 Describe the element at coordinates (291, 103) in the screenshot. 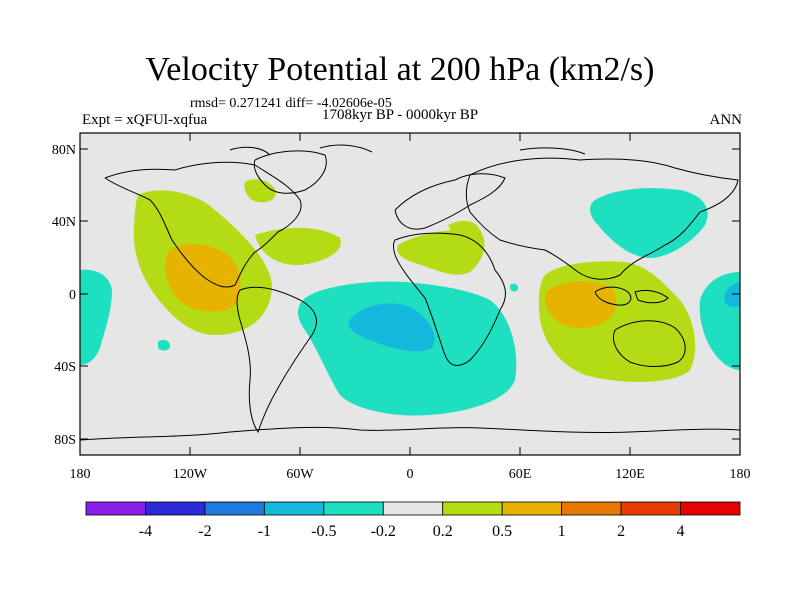

I see `stats-text: rmsd= 0.271241 diff= -4.02606e-05` at that location.